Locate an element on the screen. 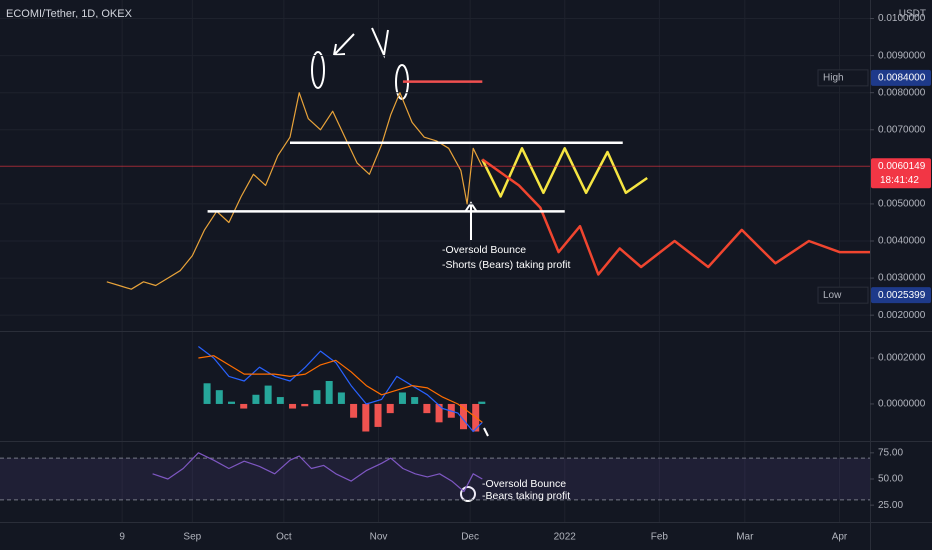  annotation: -Shorts (Bears) taking profit is located at coordinates (506, 265).